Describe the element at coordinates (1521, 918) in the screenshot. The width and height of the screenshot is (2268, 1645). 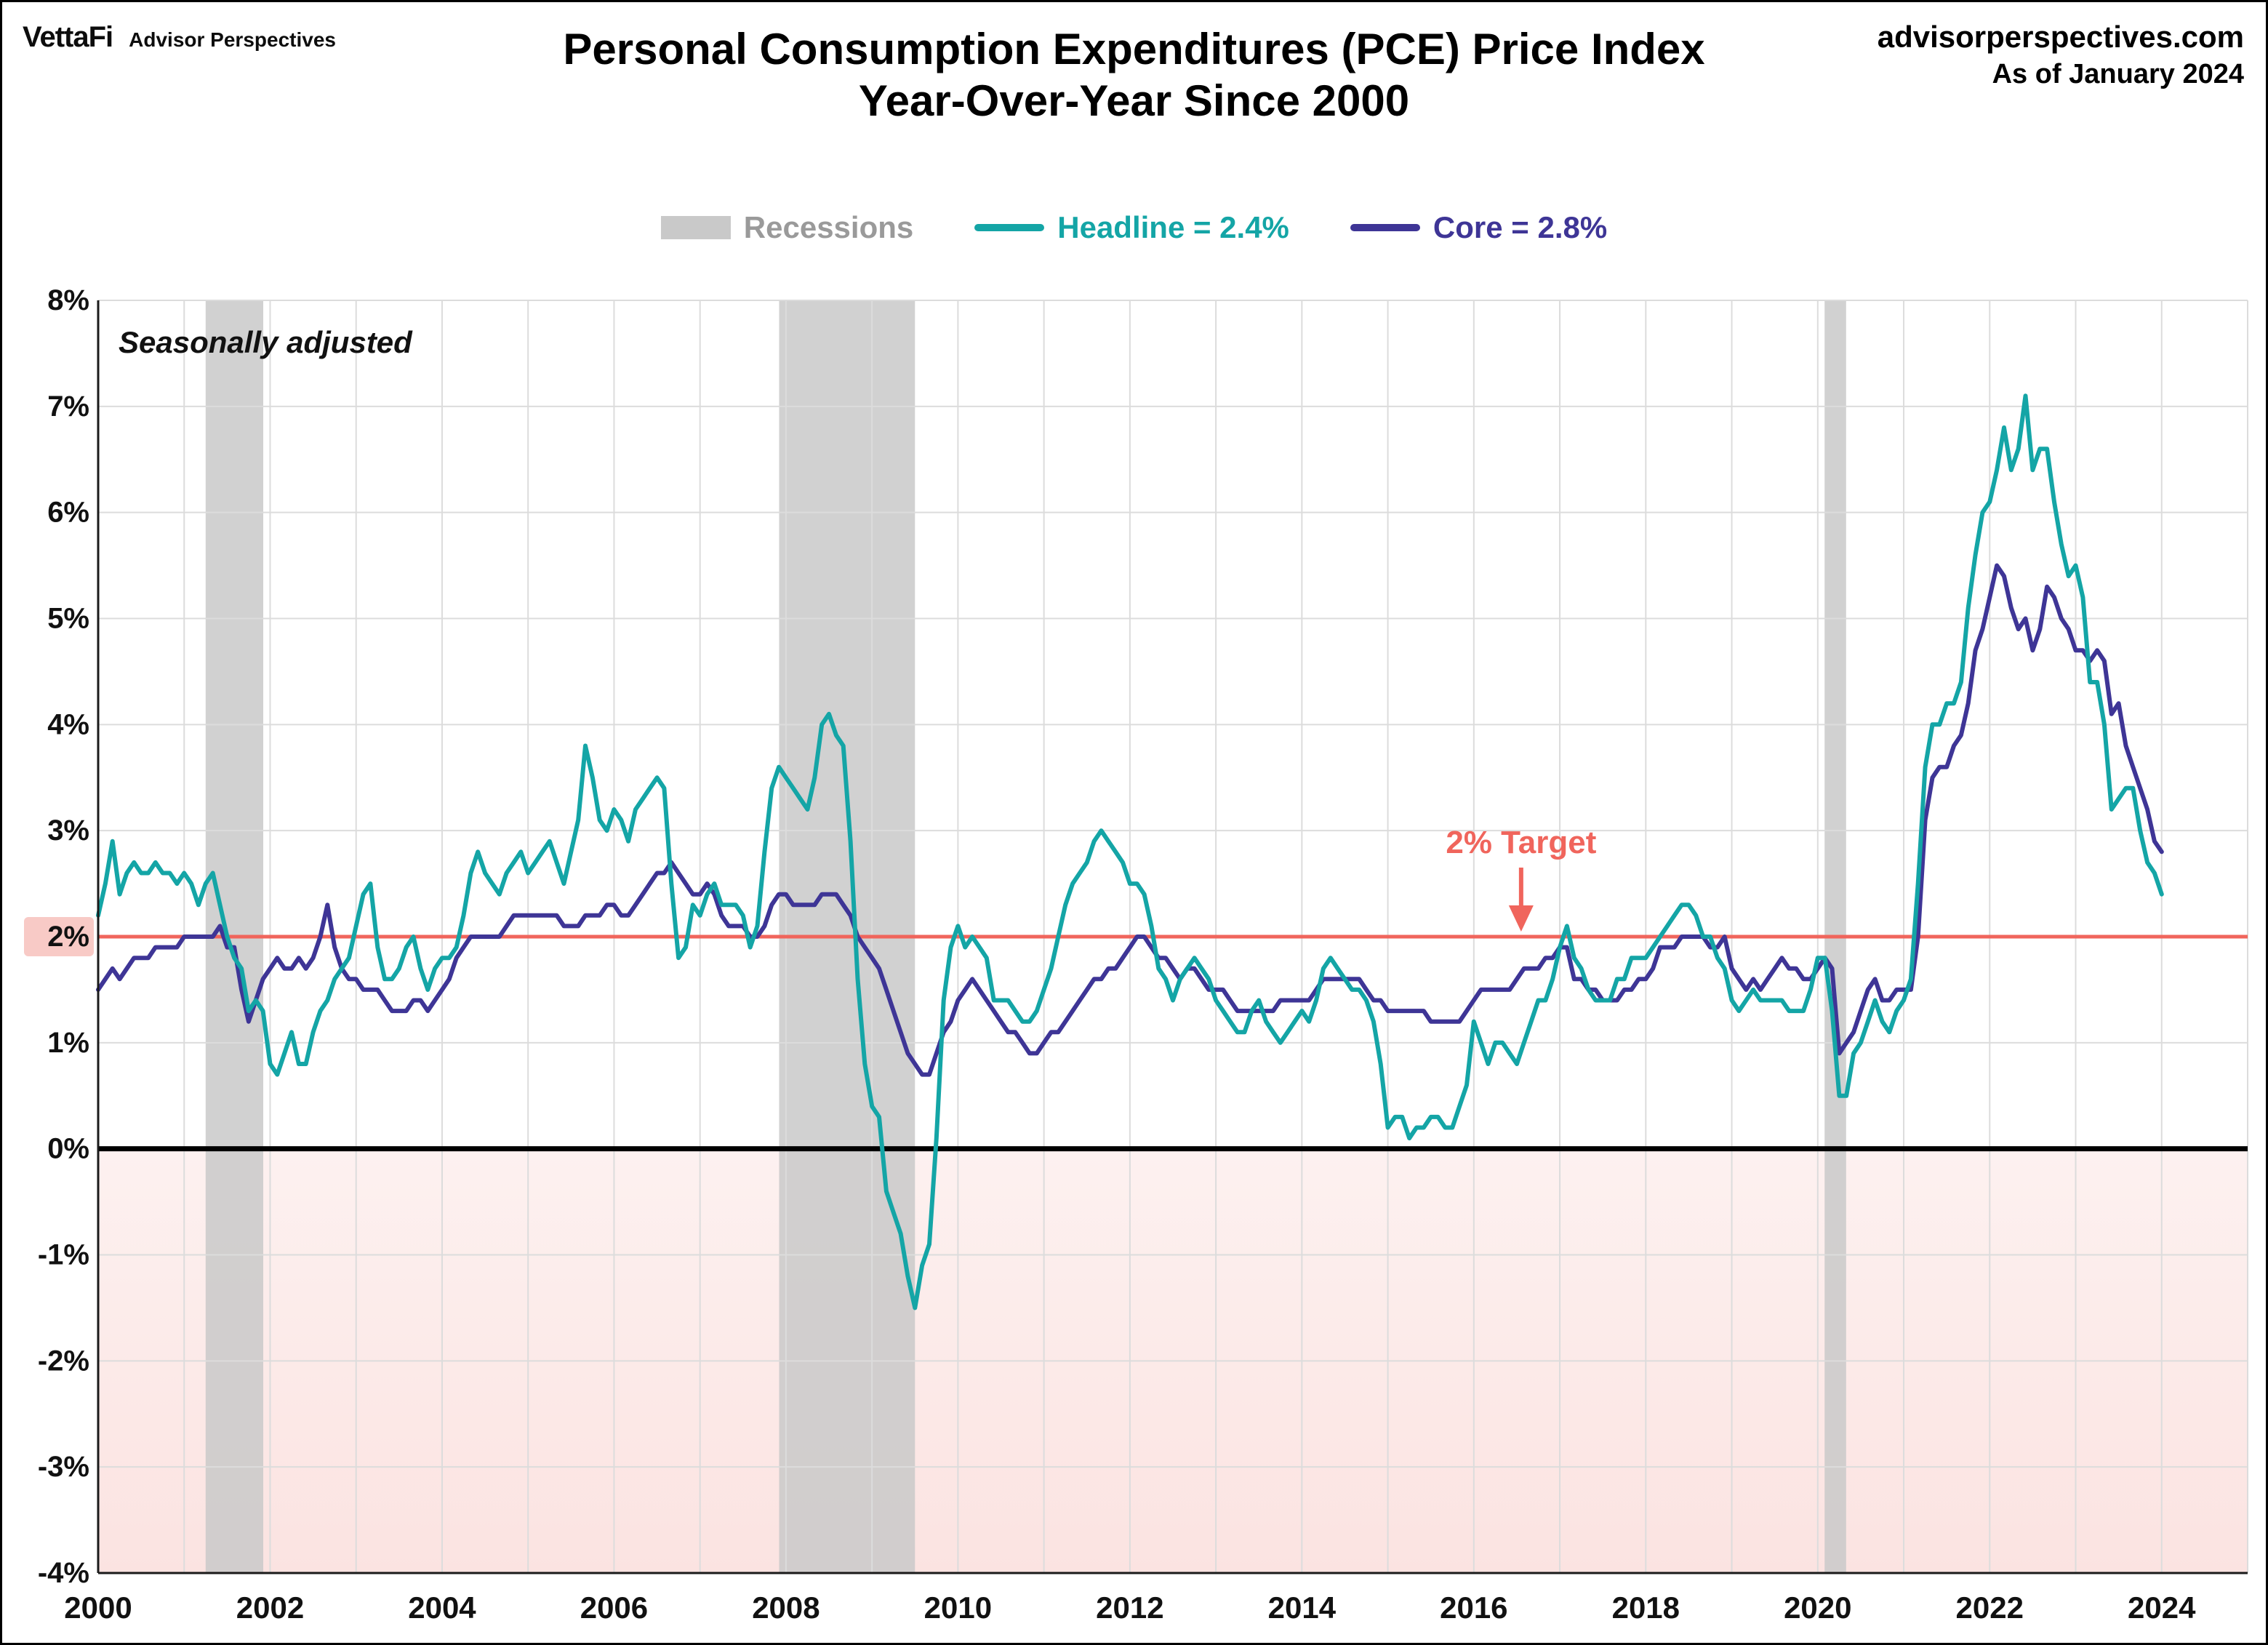
I see `target-arrow-head` at that location.